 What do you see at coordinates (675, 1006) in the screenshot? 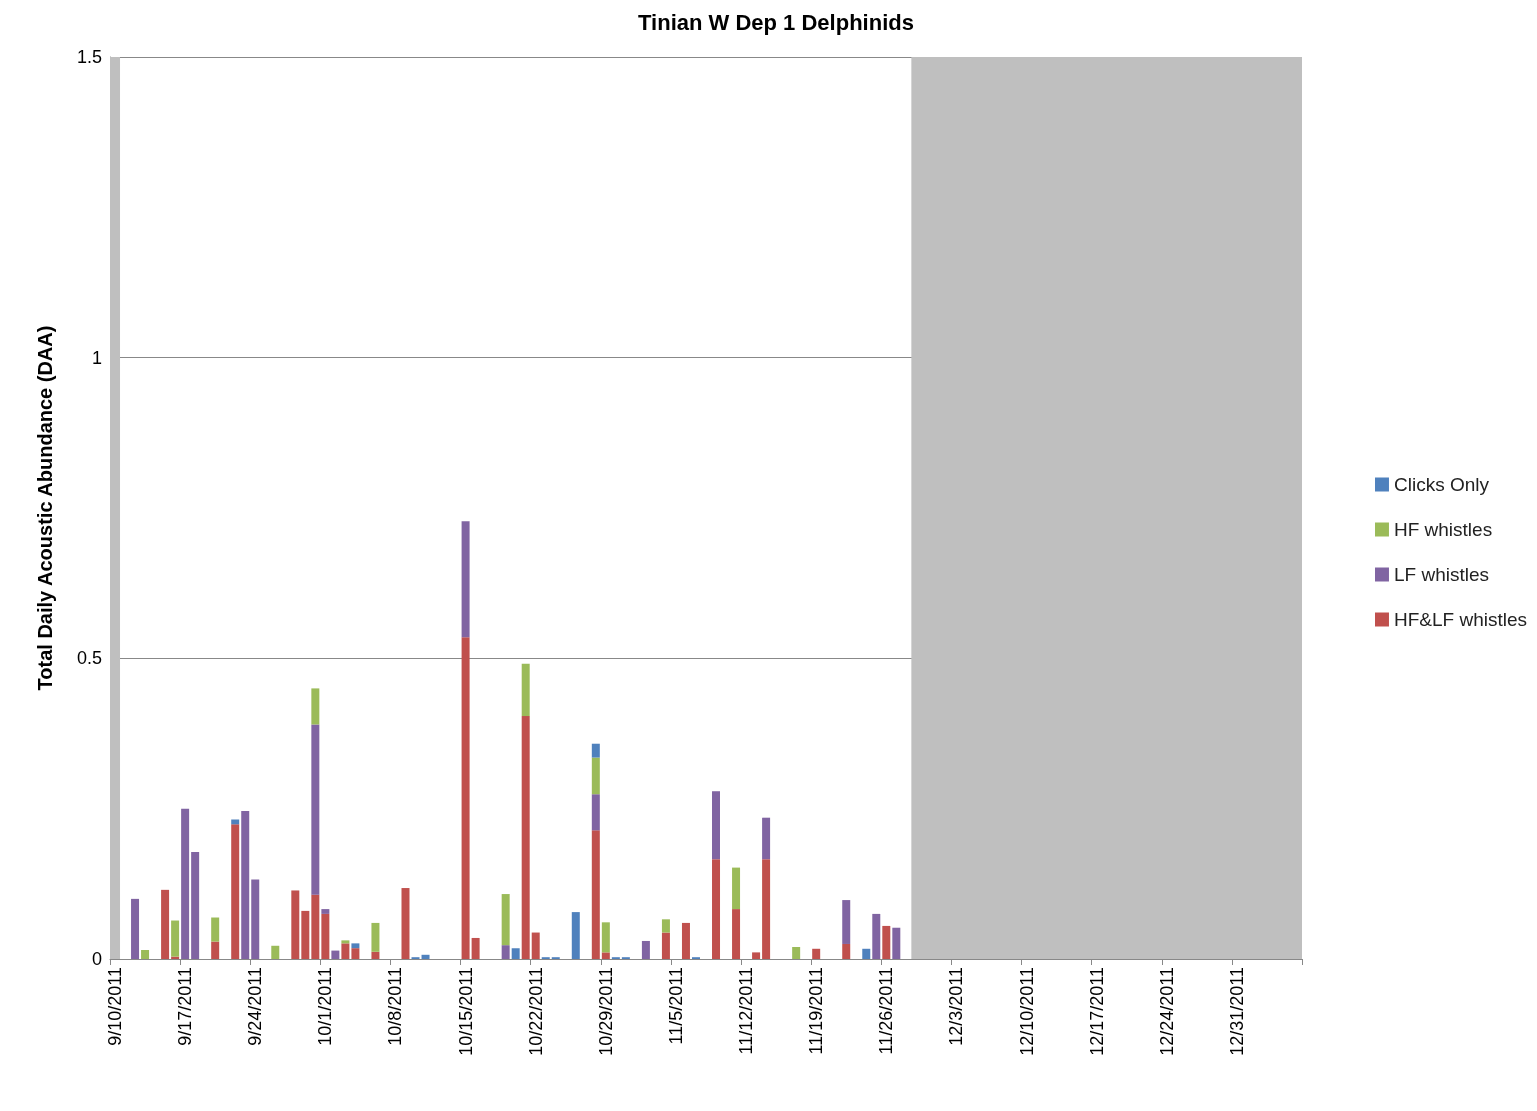
I see `x-tick-label: 11/5/2011` at bounding box center [675, 1006].